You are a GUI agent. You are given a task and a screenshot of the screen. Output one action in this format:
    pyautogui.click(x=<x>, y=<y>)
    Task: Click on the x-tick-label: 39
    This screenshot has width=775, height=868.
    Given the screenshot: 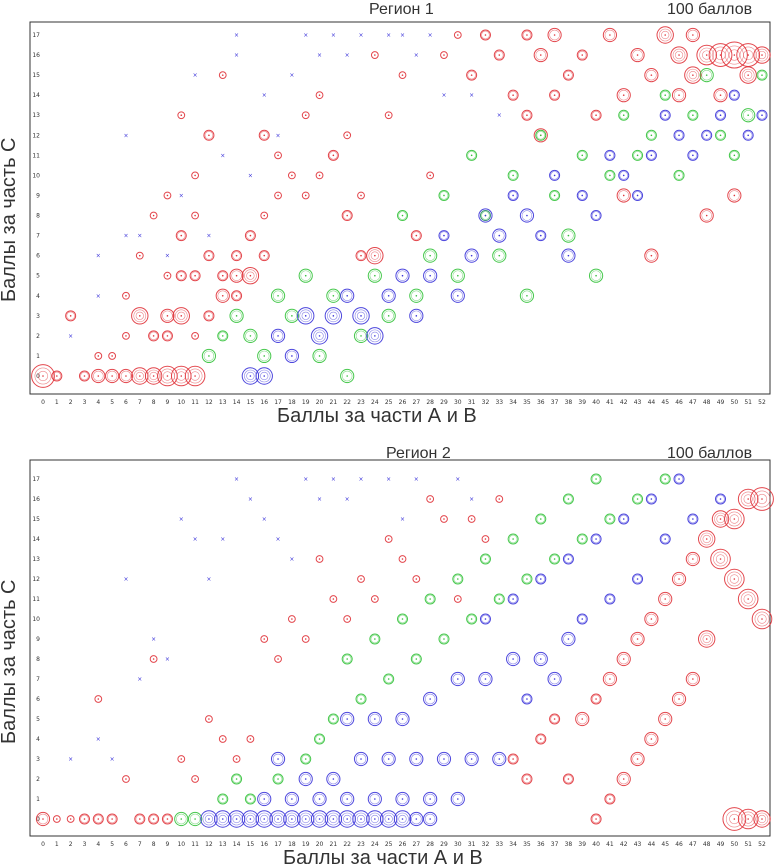 What is the action you would take?
    pyautogui.click(x=582, y=402)
    